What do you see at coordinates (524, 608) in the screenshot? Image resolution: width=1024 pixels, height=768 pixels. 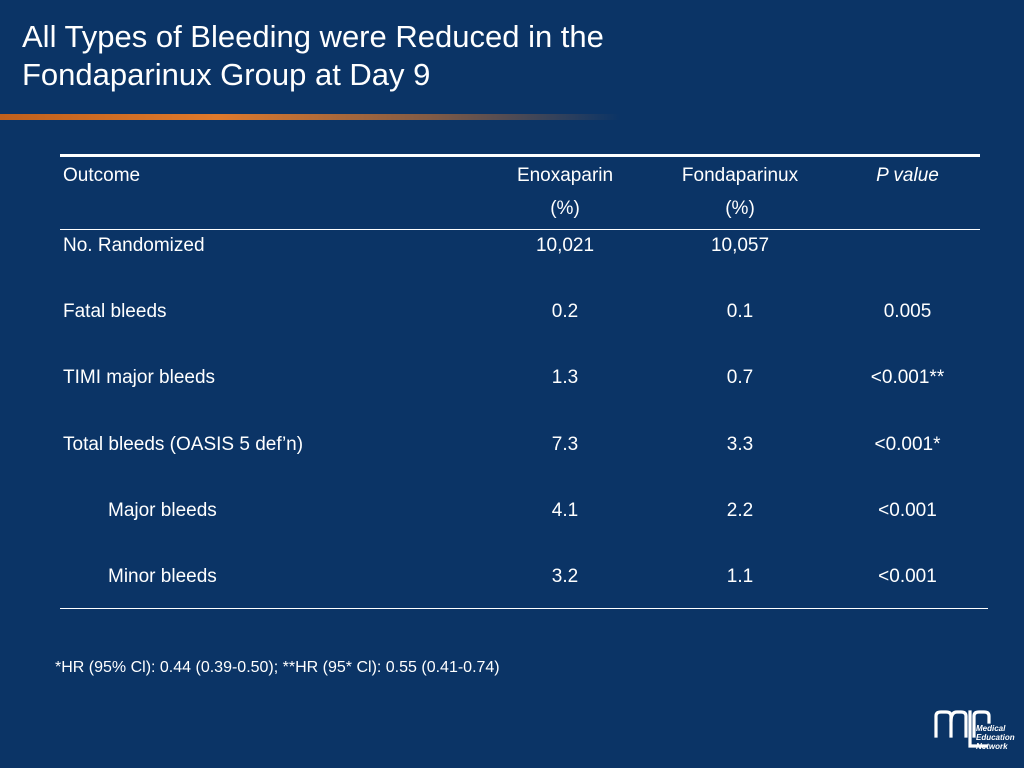 I see `table-bottom-rule` at bounding box center [524, 608].